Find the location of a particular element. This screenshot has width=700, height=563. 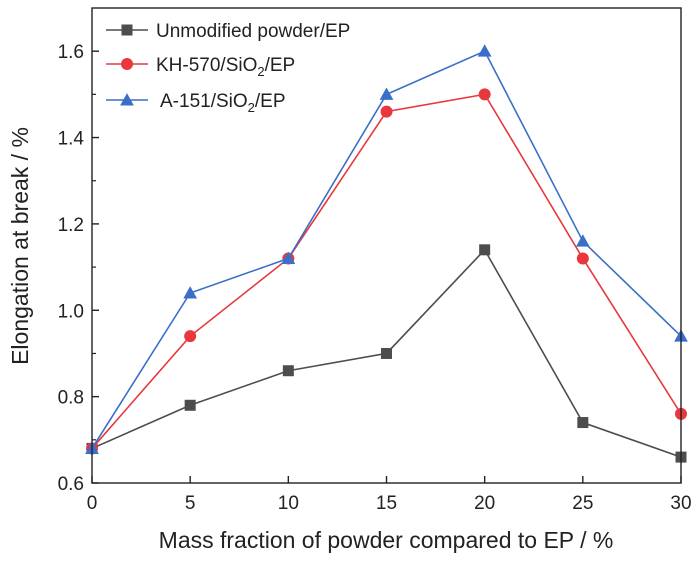

legend-label: KH-570/SiO2/EP is located at coordinates (225, 67).